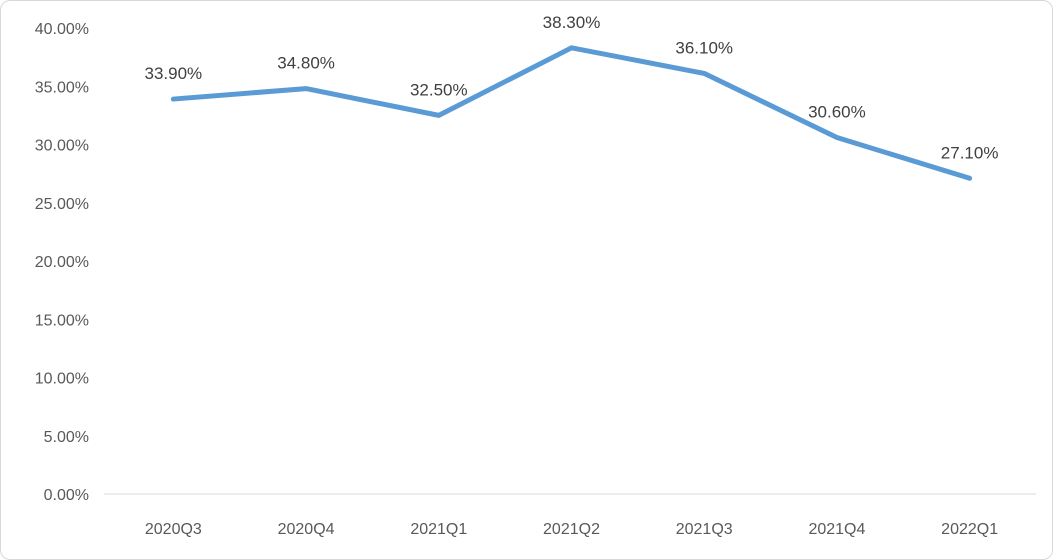 This screenshot has height=560, width=1053. I want to click on data-point-label: 36.10%, so click(704, 47).